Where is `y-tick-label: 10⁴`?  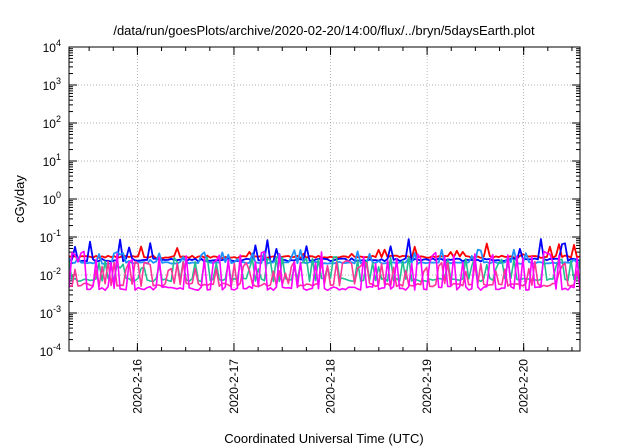 y-tick-label: 10⁴ is located at coordinates (52, 46).